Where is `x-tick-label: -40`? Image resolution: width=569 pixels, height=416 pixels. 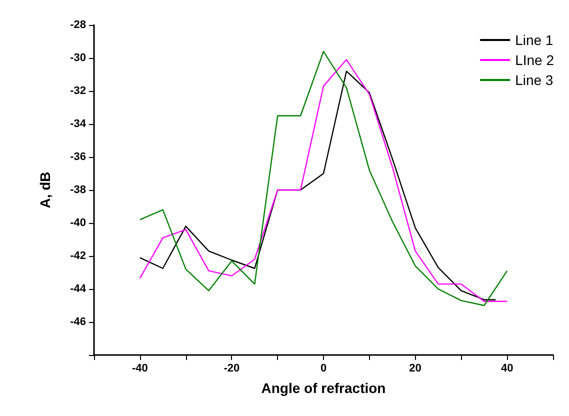
x-tick-label: -40 is located at coordinates (140, 368).